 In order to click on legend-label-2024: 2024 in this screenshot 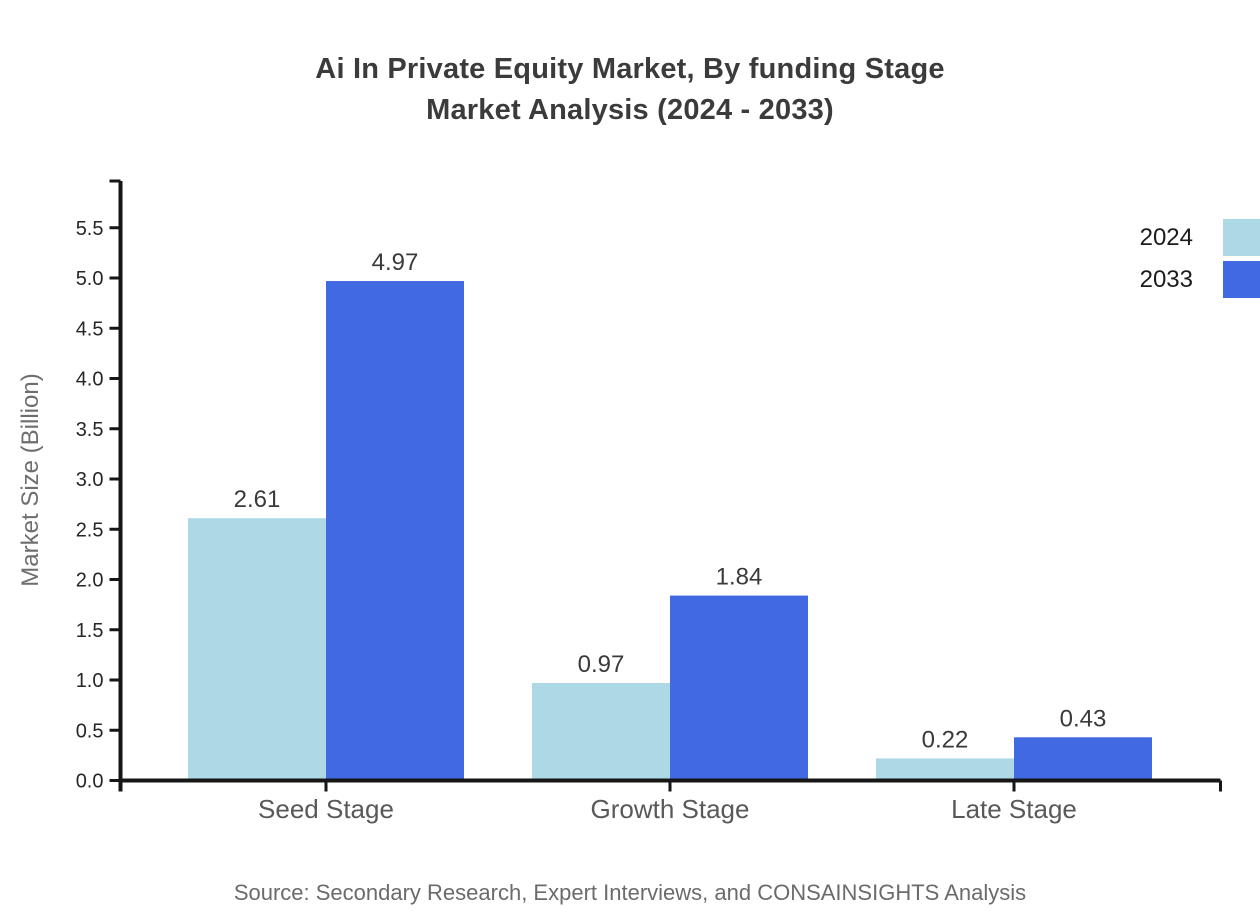, I will do `click(1166, 237)`.